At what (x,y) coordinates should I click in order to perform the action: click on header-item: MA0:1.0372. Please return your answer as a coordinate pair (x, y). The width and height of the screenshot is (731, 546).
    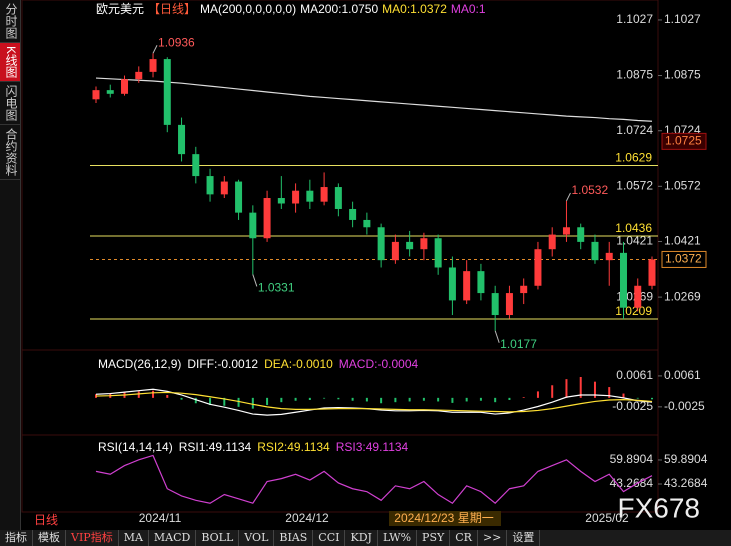
    Looking at the image, I should click on (414, 9).